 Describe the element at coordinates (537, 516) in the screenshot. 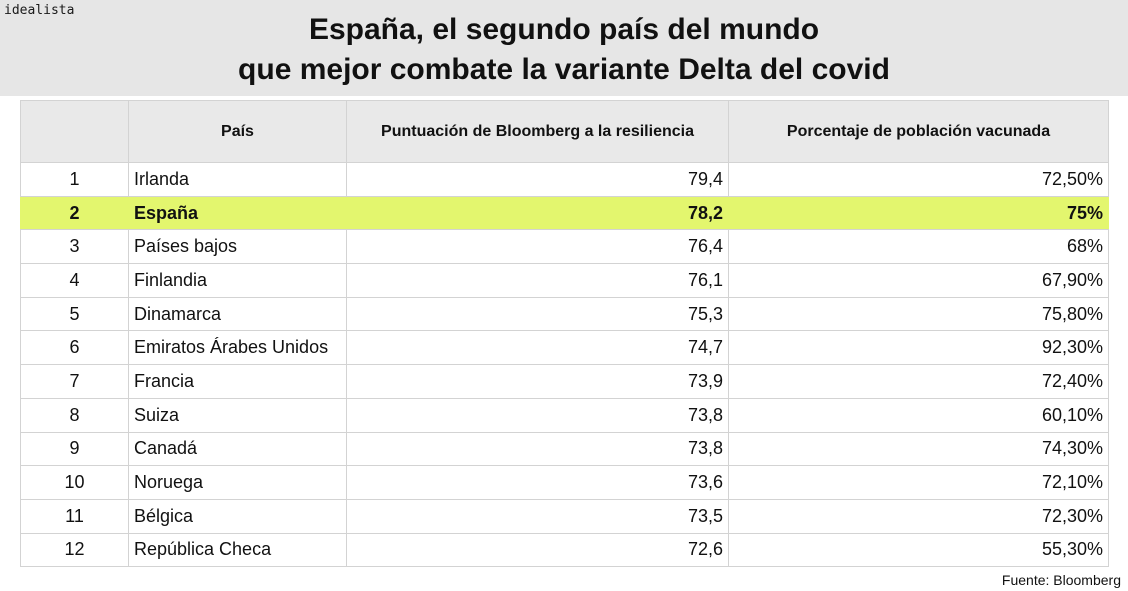

I see `resilience-score-cell: 73,5` at that location.